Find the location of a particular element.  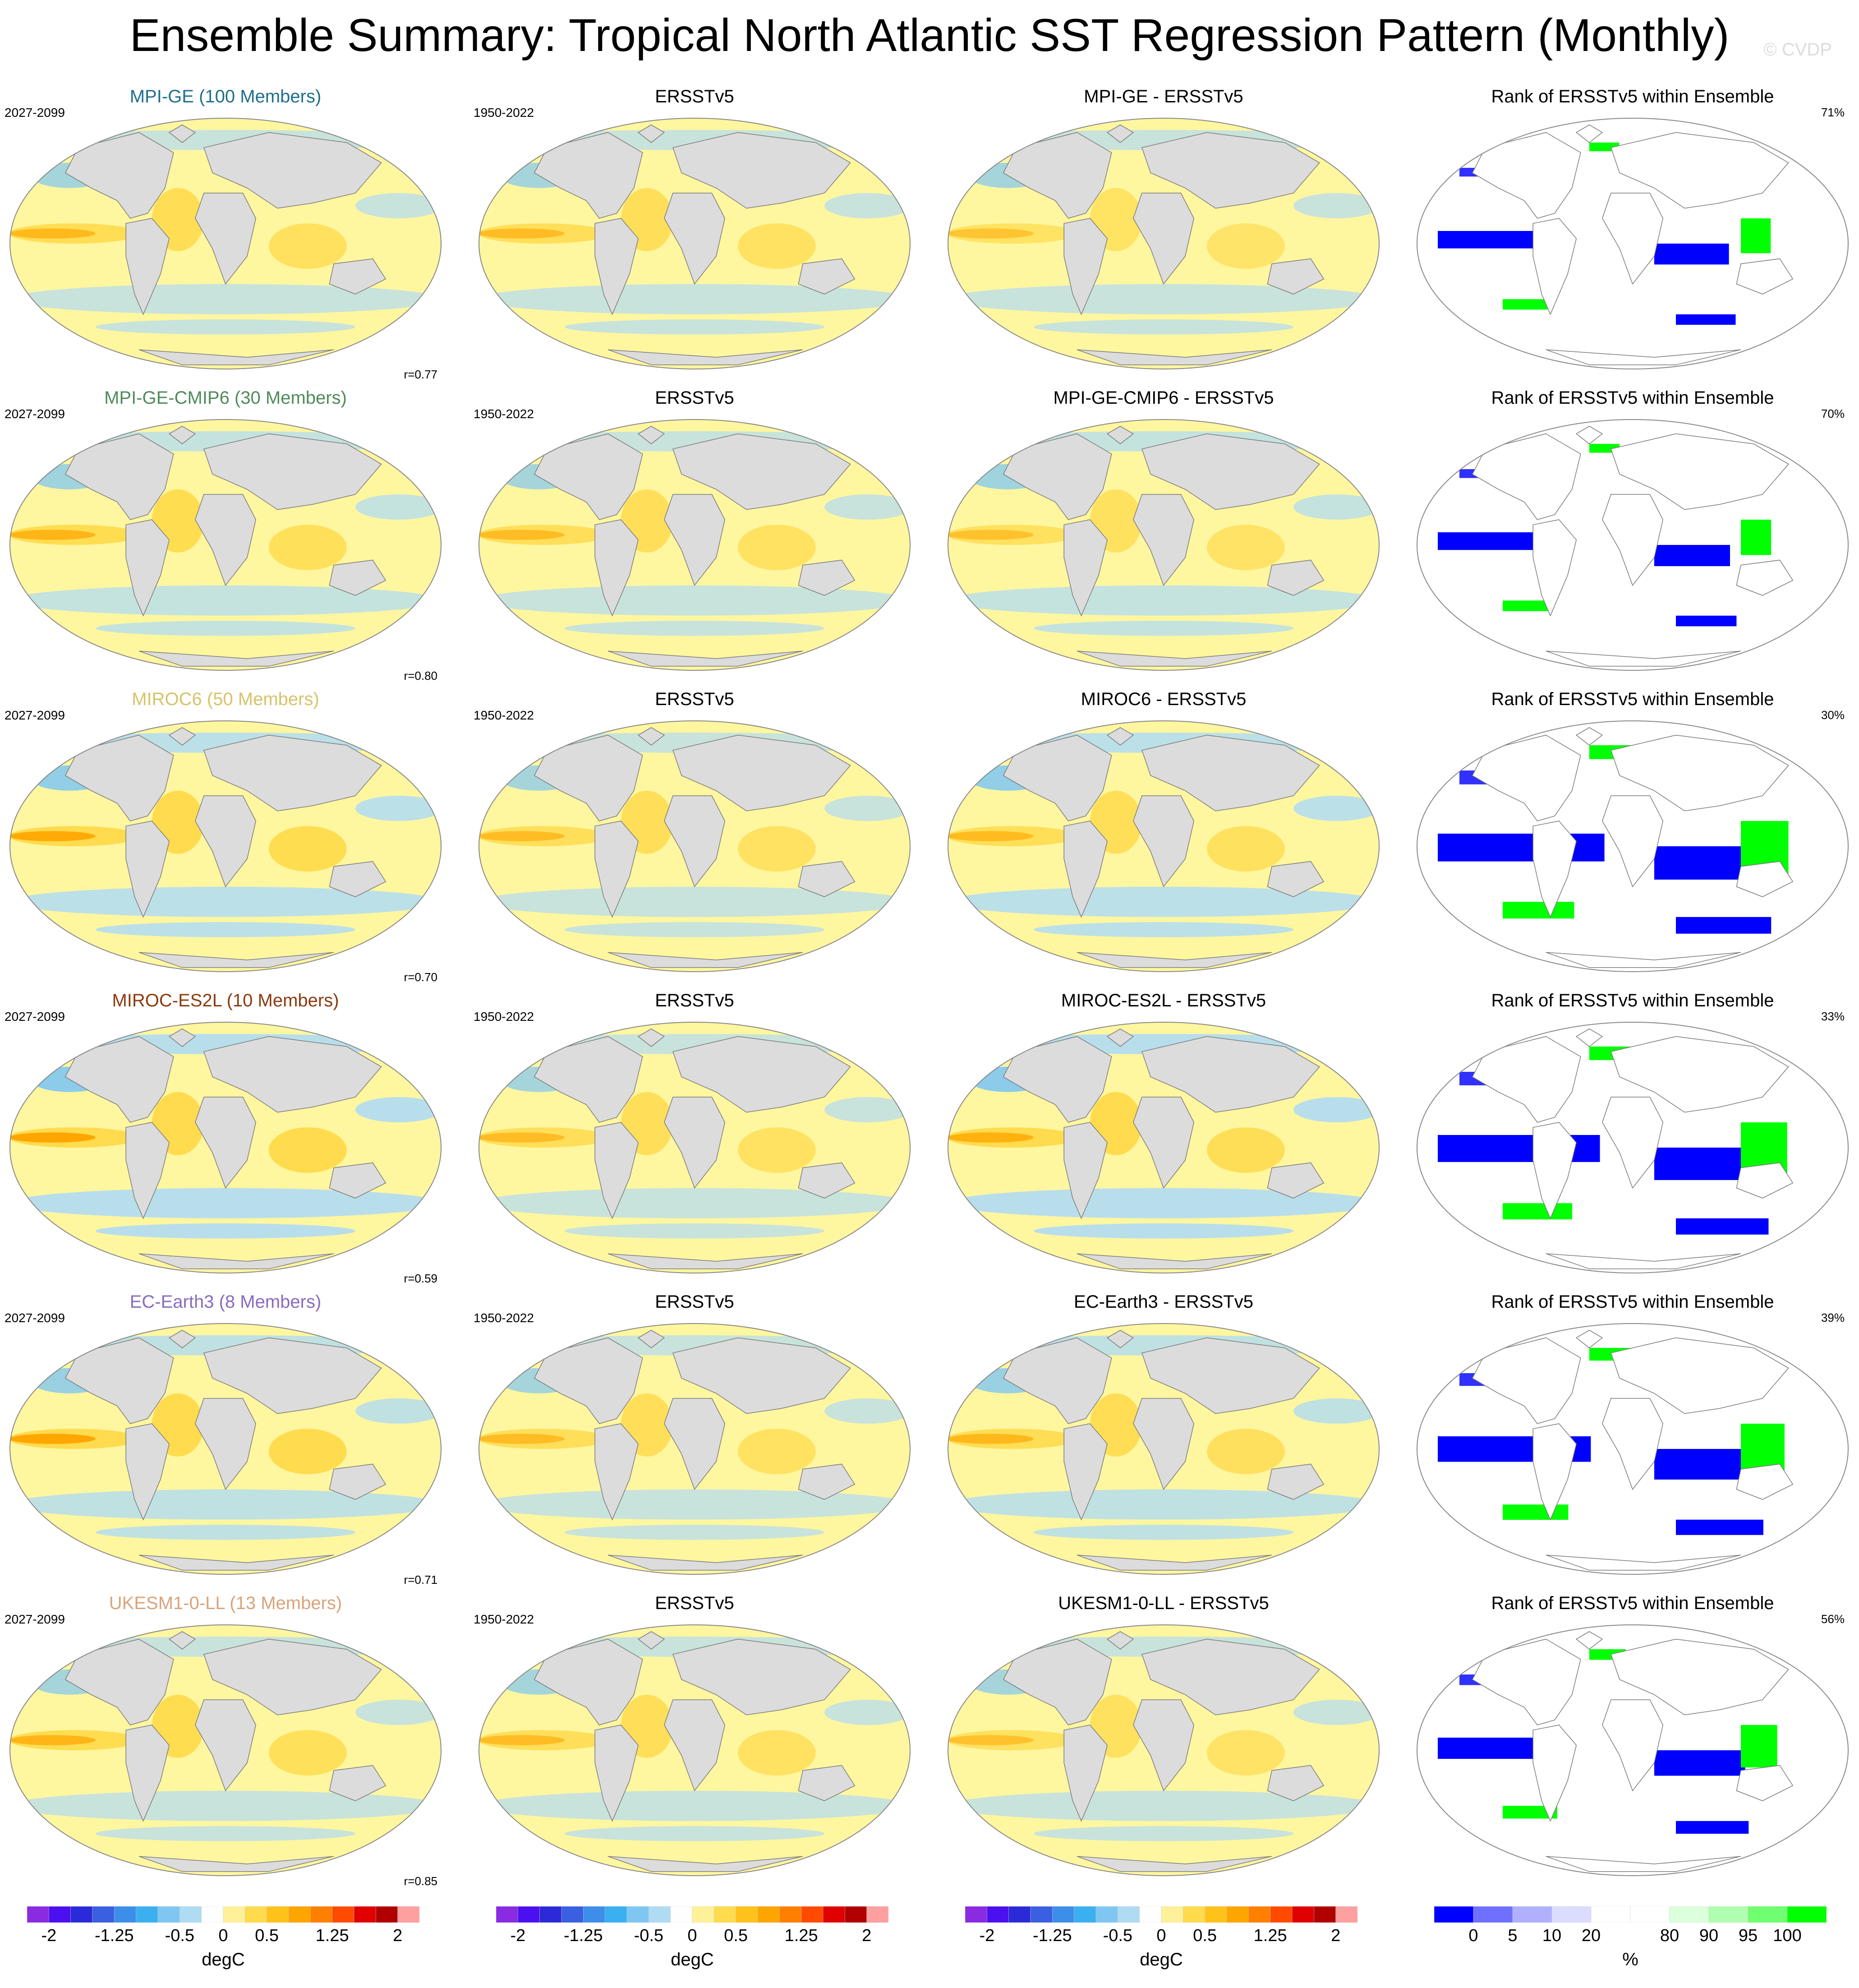

pattern-correlation: r=0.71 is located at coordinates (420, 1580).